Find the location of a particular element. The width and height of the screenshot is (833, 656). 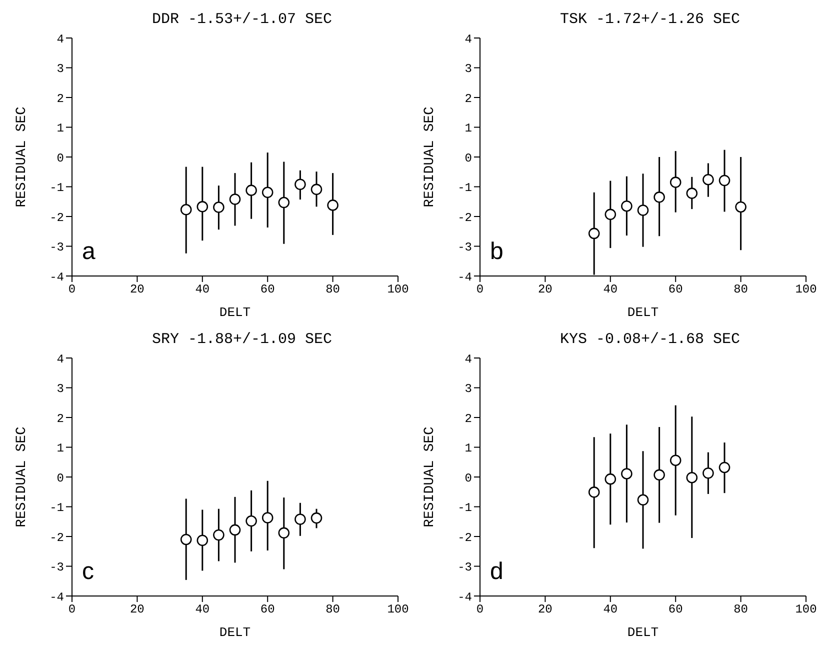

chart-title: TSK -1.72+/-1.26 SEC is located at coordinates (650, 20).